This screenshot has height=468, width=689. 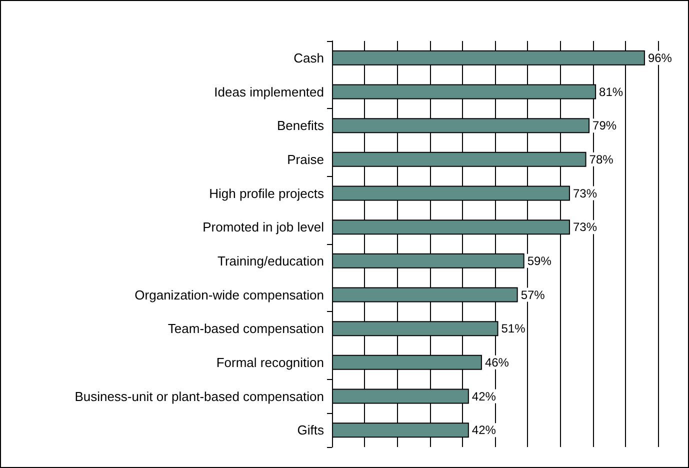 What do you see at coordinates (539, 261) in the screenshot?
I see `data-label: 59%` at bounding box center [539, 261].